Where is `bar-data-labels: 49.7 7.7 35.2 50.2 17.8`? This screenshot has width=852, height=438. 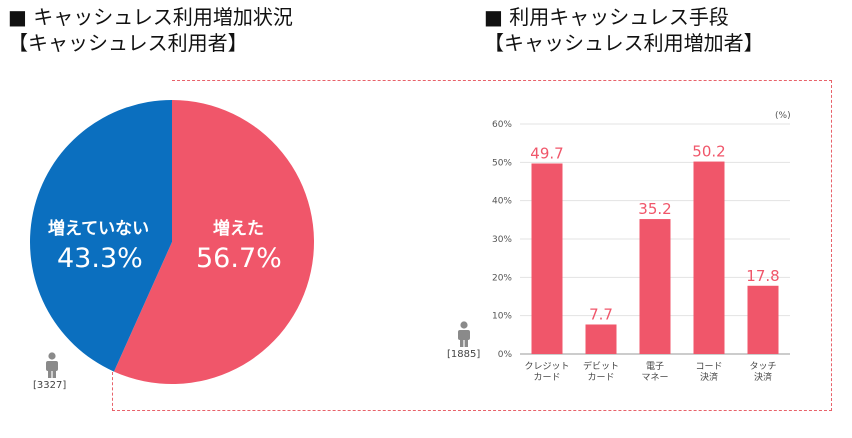
bar-data-labels: 49.7 7.7 35.2 50.2 17.8 is located at coordinates (654, 233).